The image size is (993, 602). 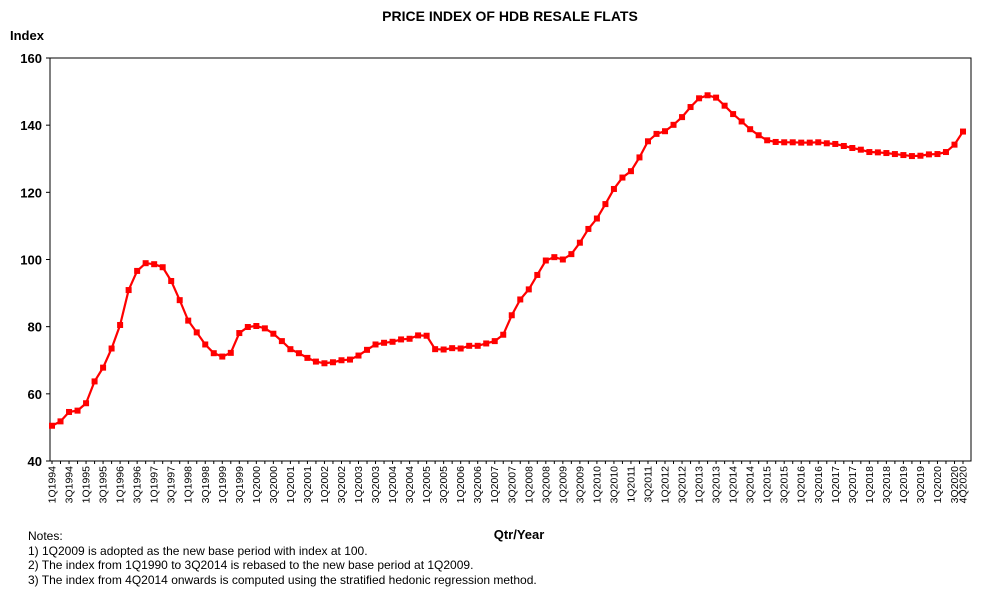 I want to click on x-tick-label: 1Q2019, so click(x=904, y=485).